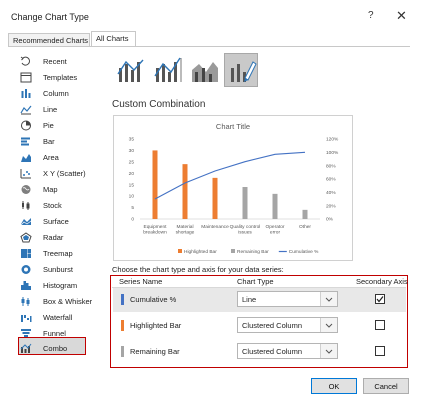  What do you see at coordinates (130, 70) in the screenshot?
I see `subtype-clustered-column-line` at bounding box center [130, 70].